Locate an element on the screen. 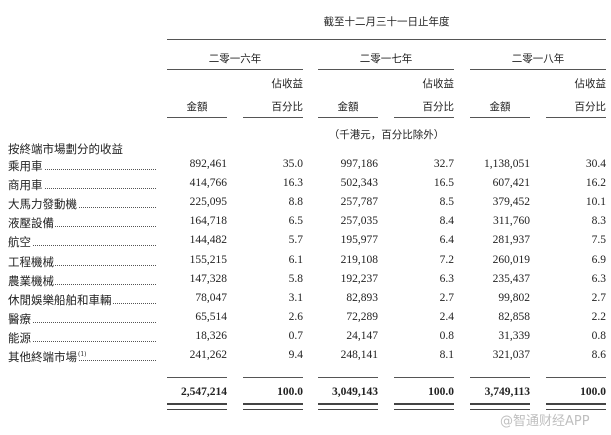  row-label-text: 航空 is located at coordinates (20, 242).